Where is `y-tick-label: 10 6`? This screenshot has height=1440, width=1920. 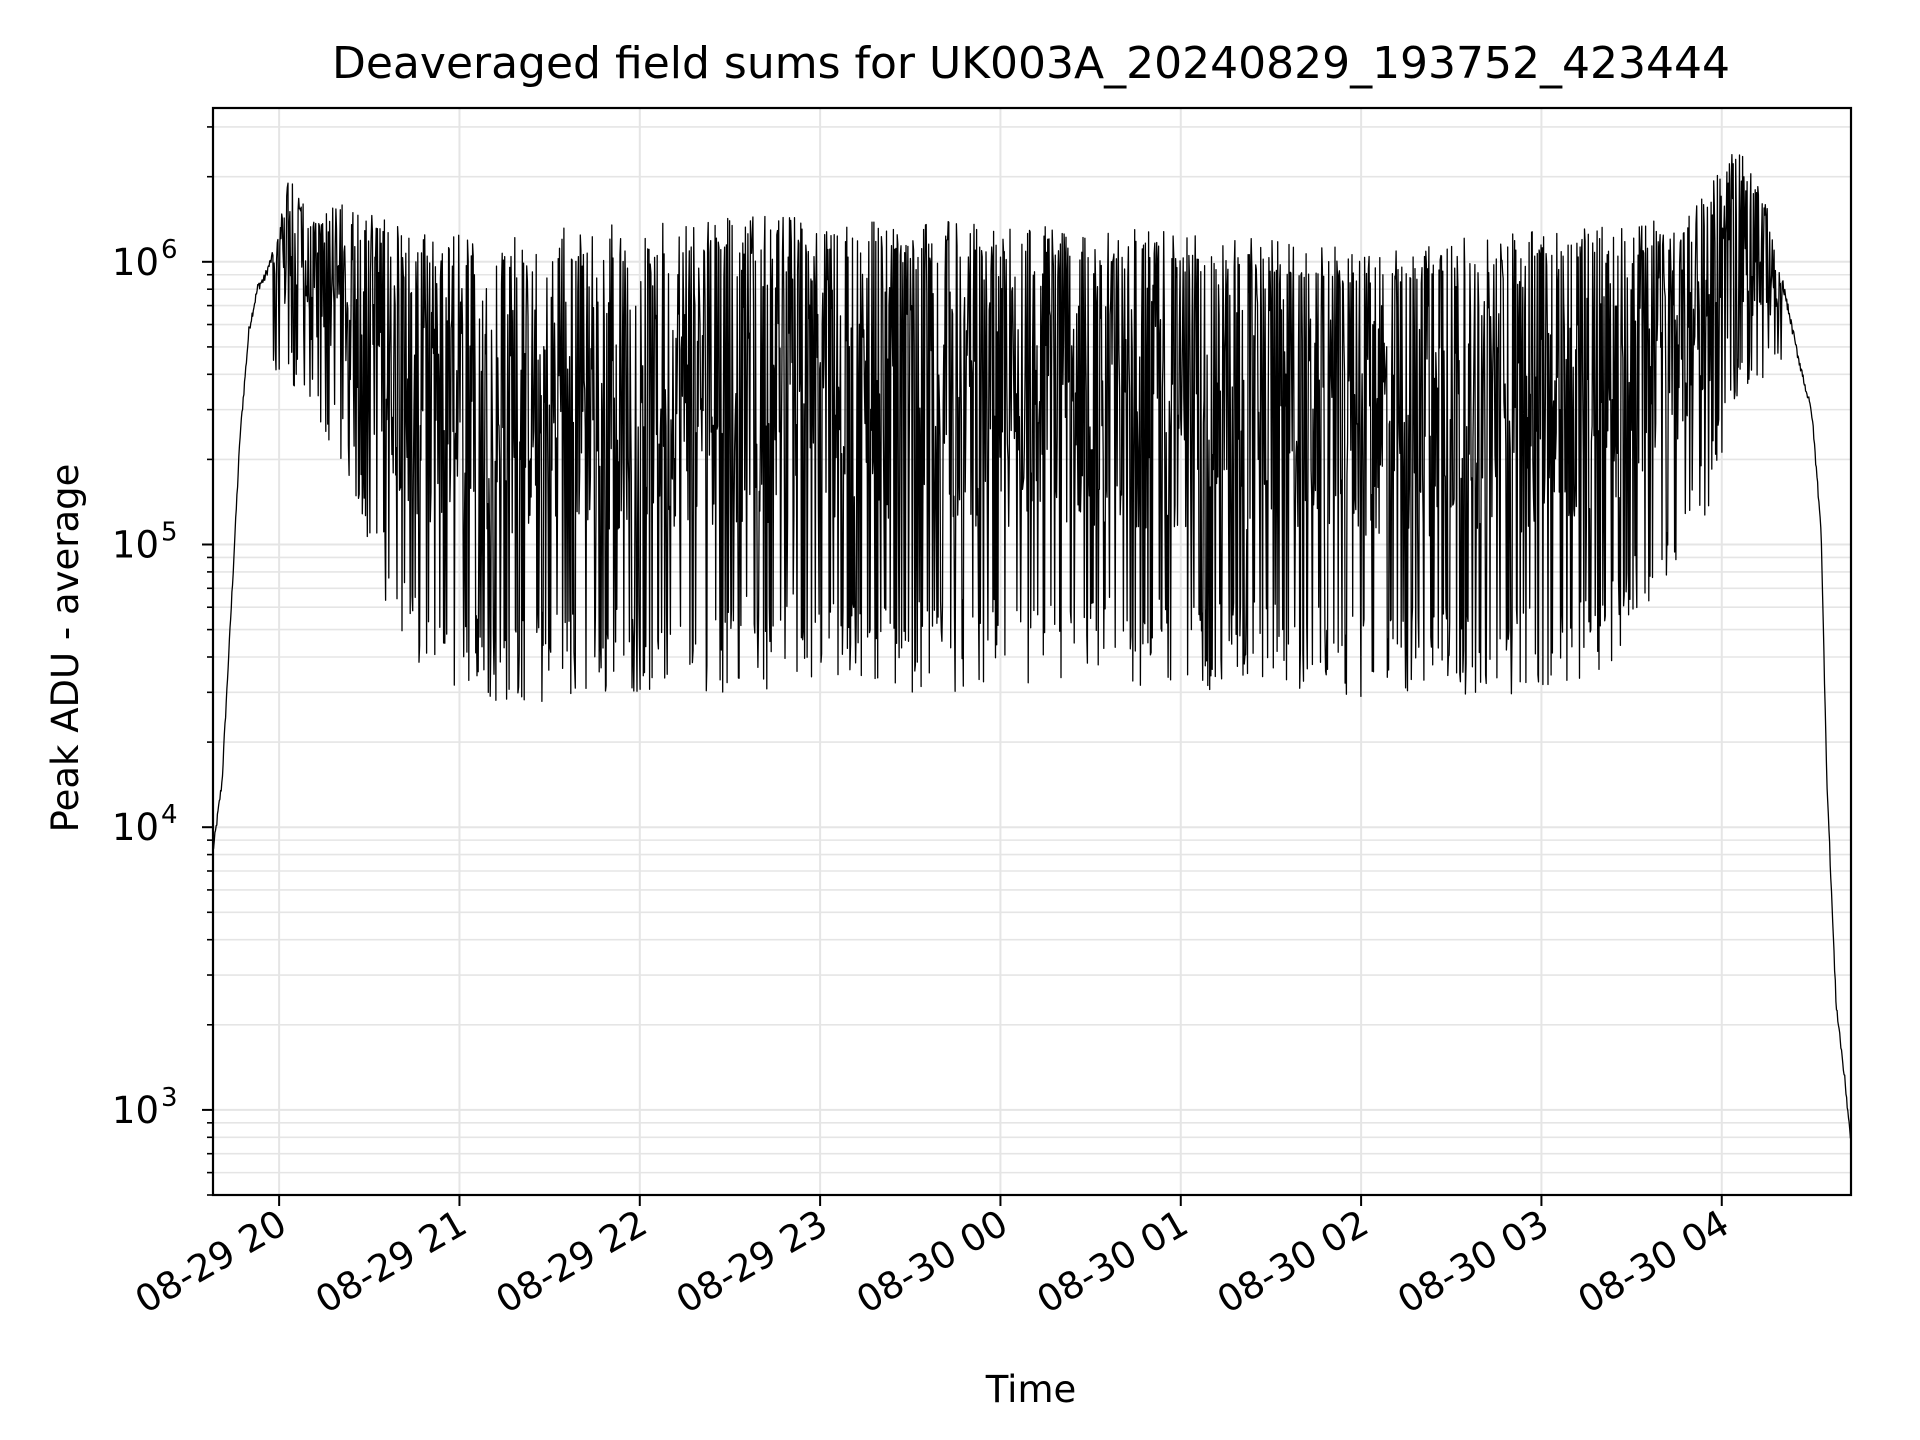 y-tick-label: 10 6 is located at coordinates (145, 259).